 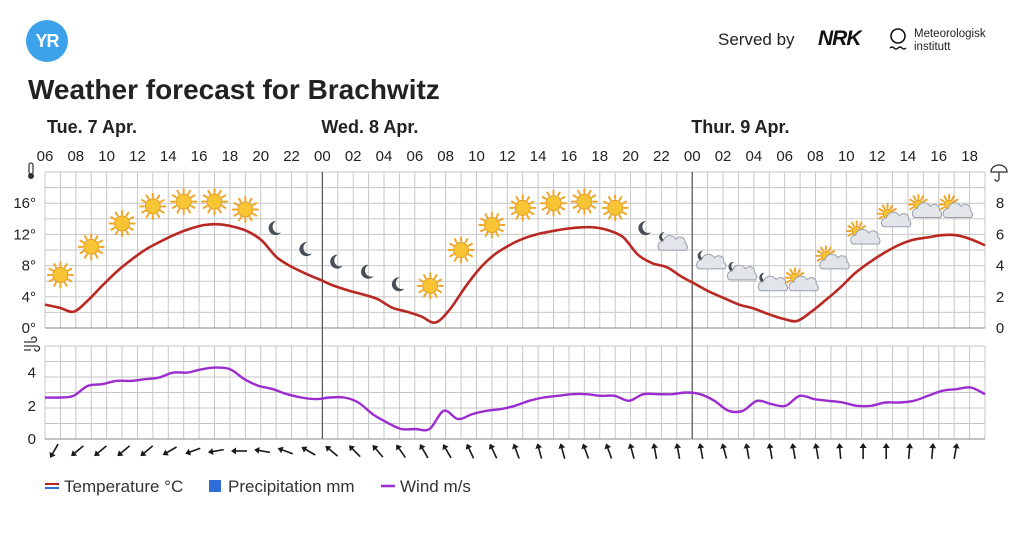 I want to click on met-logo: Meteorologisk institutt, so click(x=950, y=41).